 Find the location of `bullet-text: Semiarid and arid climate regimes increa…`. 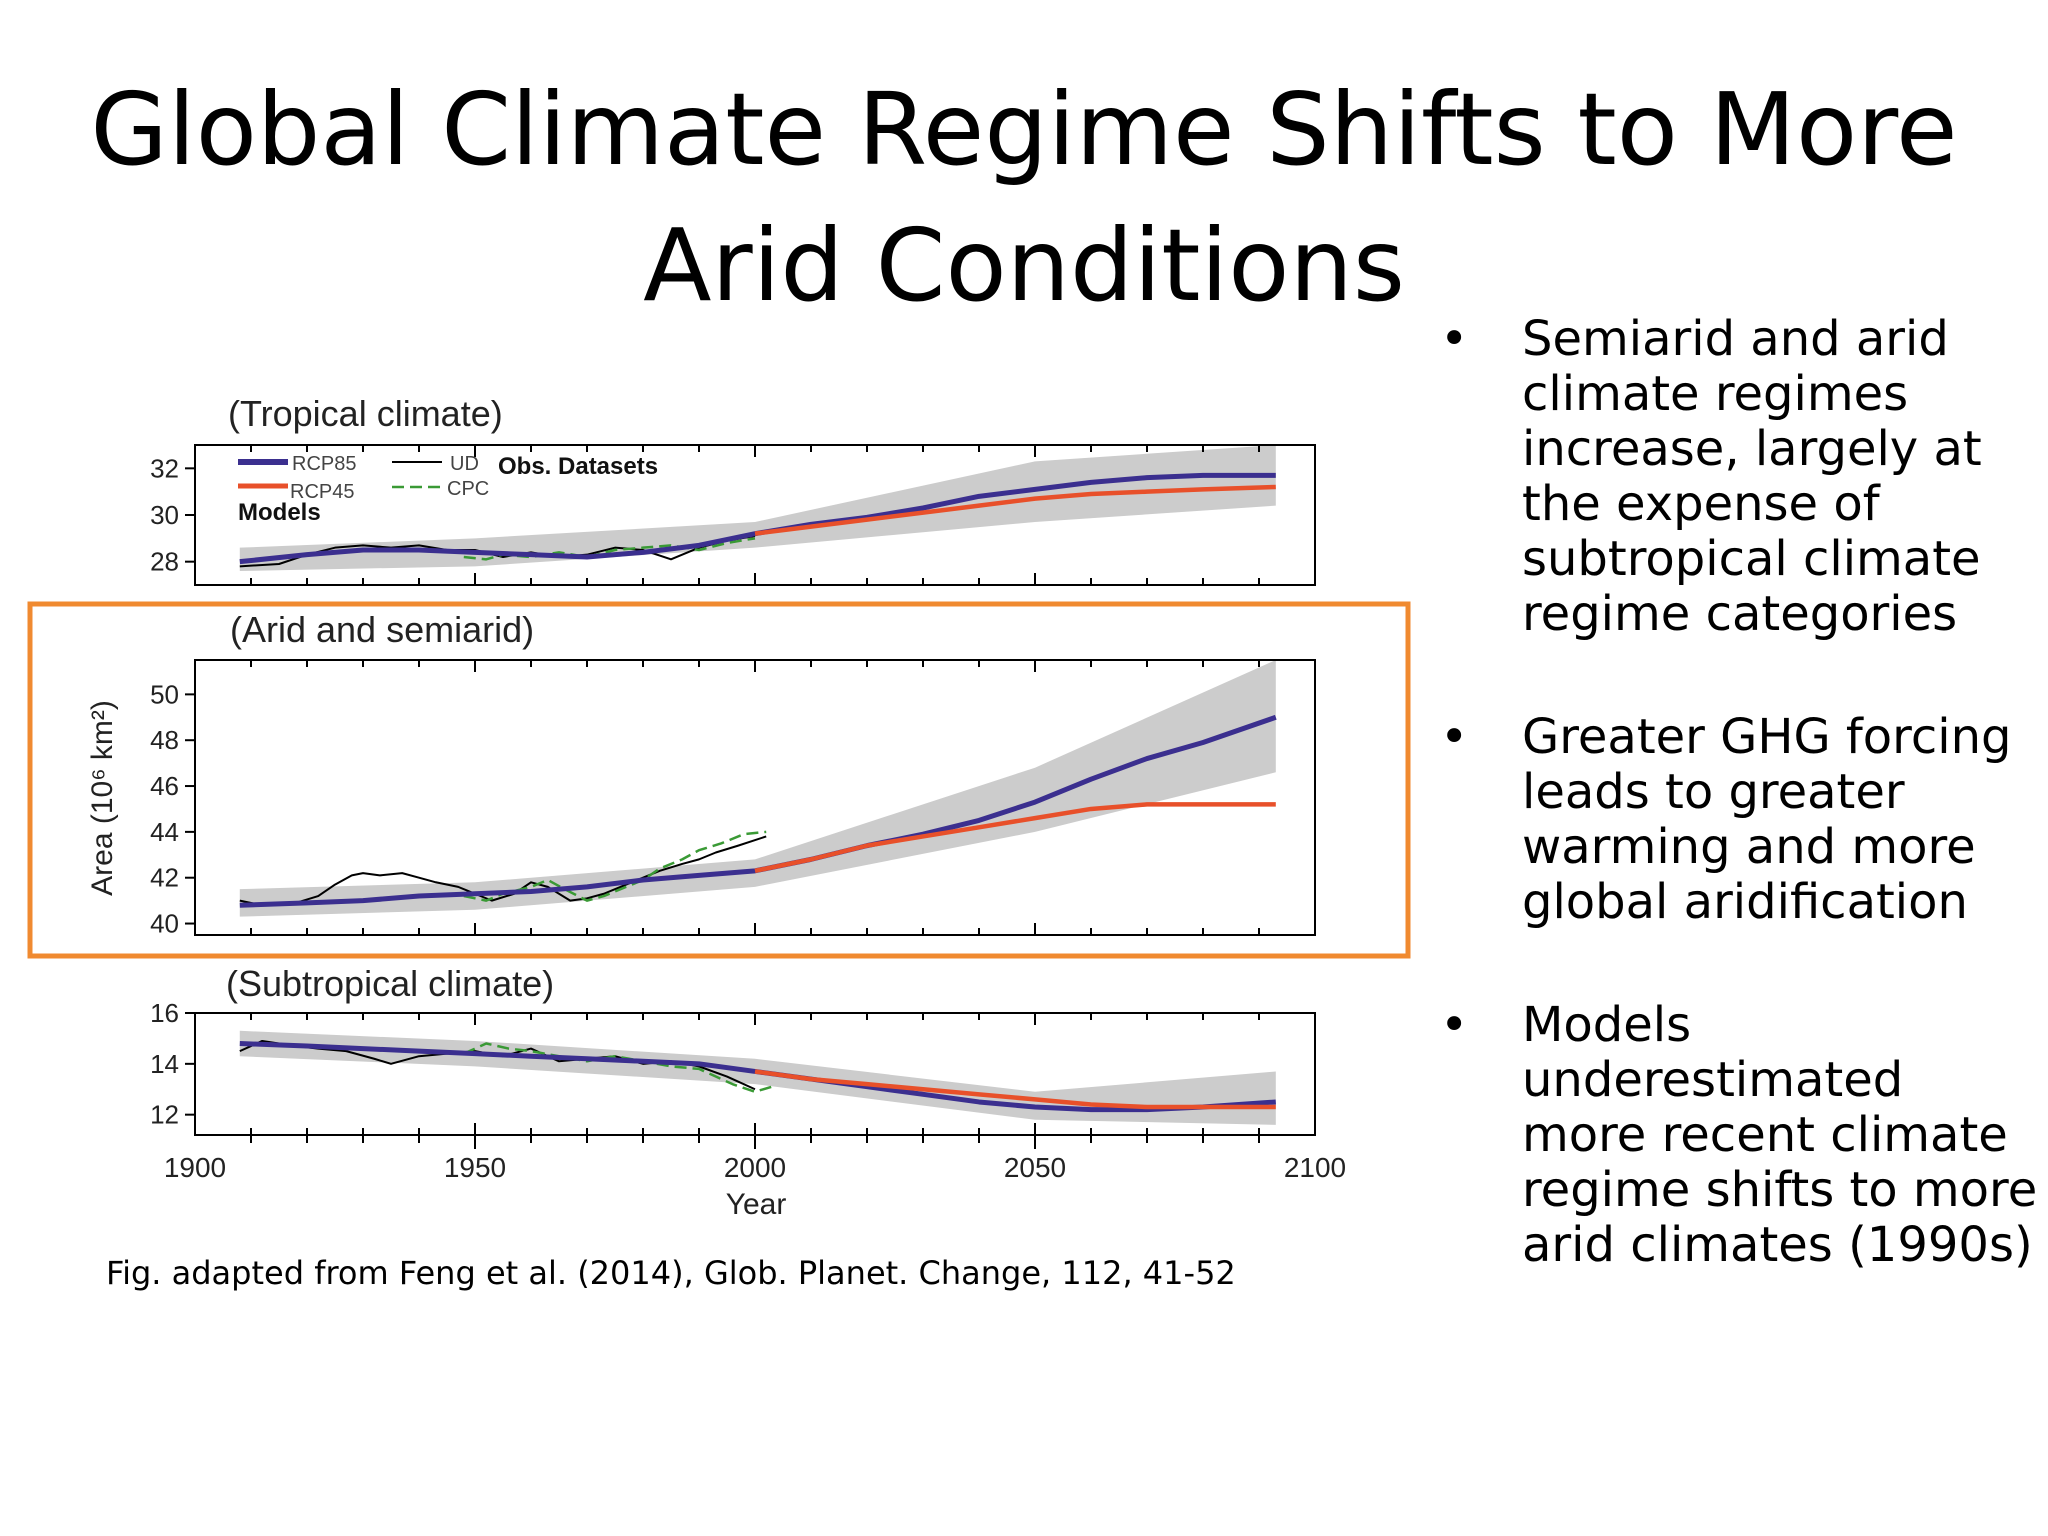

bullet-text: Semiarid and arid climate regimes increa… is located at coordinates (1752, 476).